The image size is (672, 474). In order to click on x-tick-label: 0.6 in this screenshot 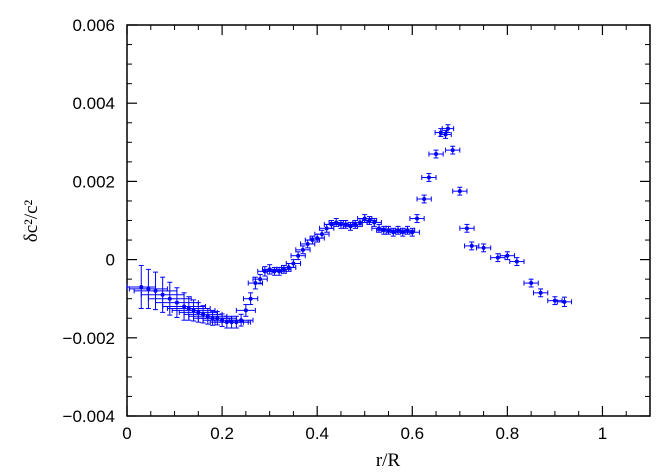, I will do `click(412, 433)`.